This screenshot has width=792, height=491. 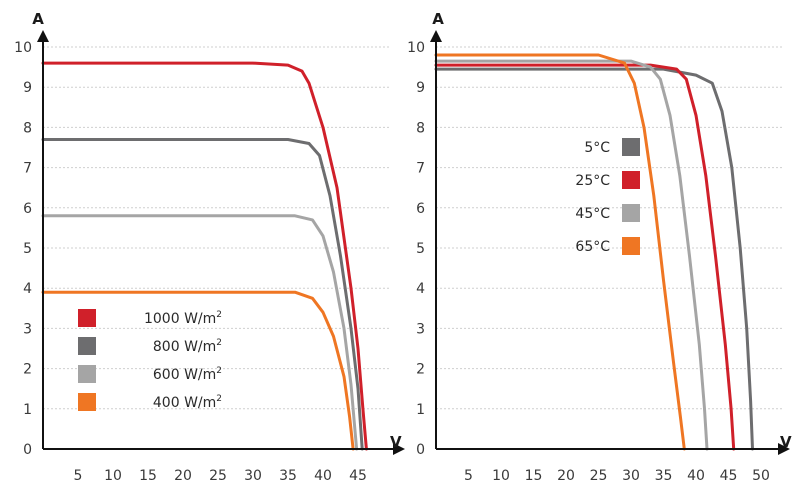 I want to click on legend-label: 1000 W/m2, so click(x=183, y=318).